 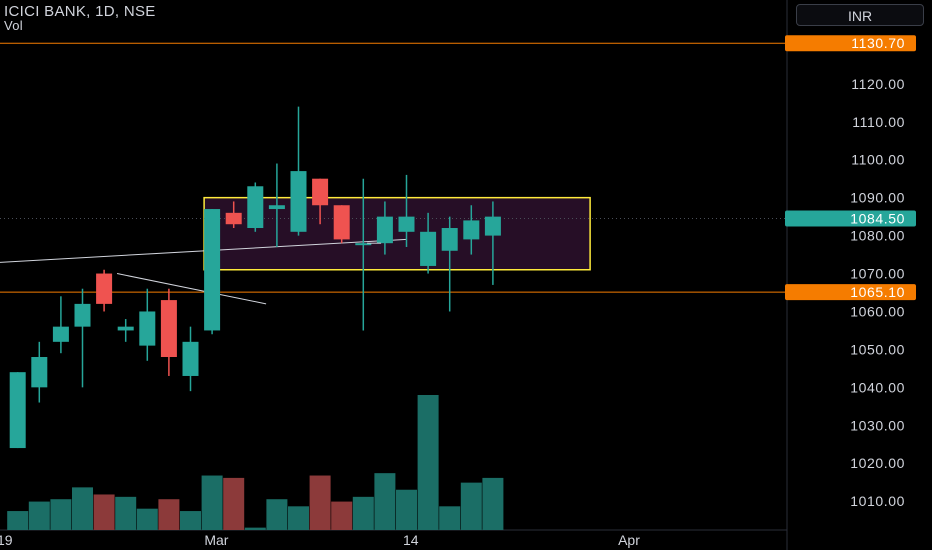 What do you see at coordinates (877, 311) in the screenshot?
I see `y-tick-label: 1060.00` at bounding box center [877, 311].